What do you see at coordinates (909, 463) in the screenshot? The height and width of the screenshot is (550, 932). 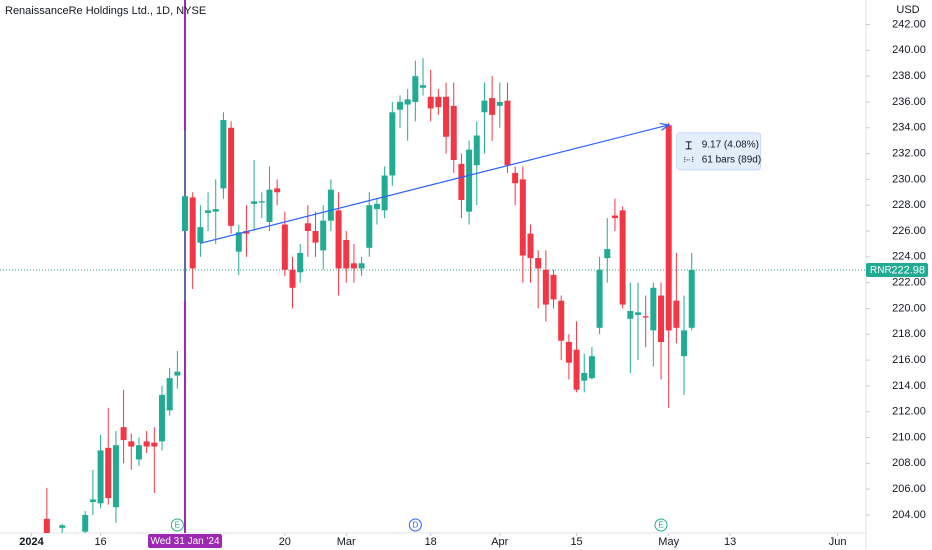 I see `y-tick-label: 208.00` at bounding box center [909, 463].